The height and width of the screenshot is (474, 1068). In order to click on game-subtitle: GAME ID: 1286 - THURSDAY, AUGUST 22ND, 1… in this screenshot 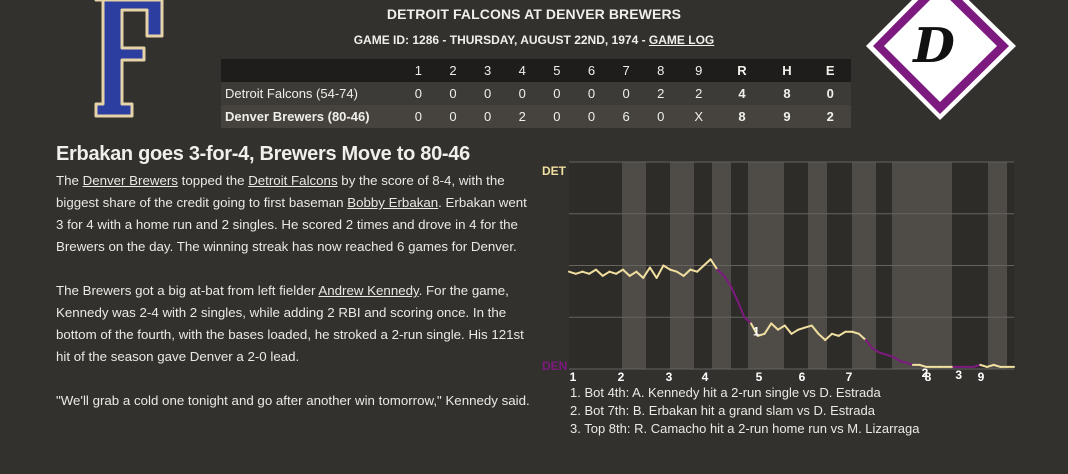, I will do `click(534, 40)`.